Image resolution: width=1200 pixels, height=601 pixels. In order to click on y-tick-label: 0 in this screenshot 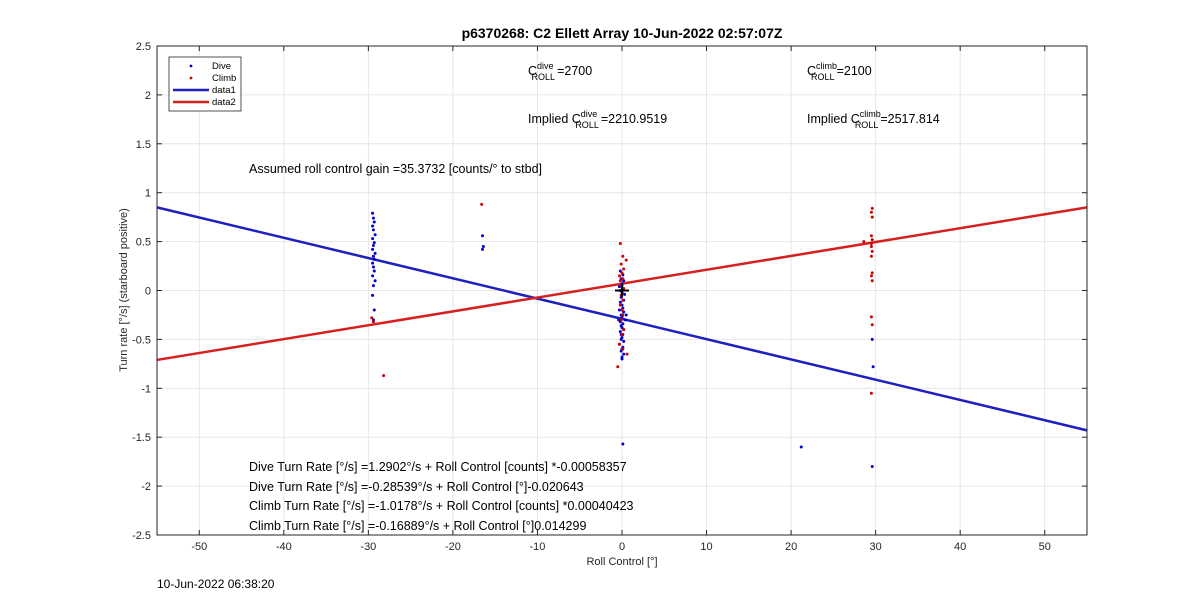, I will do `click(148, 292)`.